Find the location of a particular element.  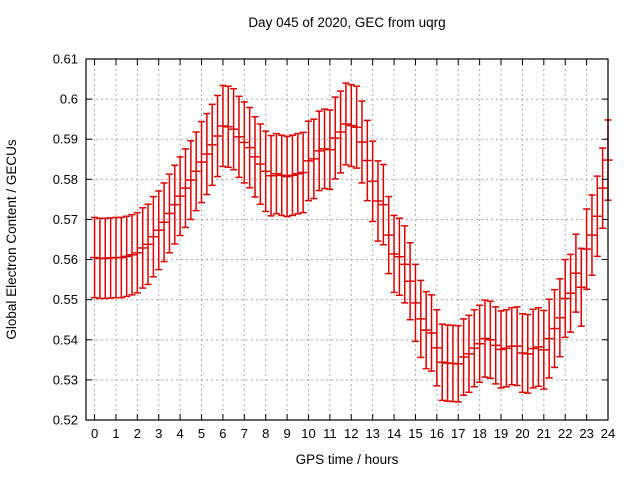

y-tick-label: 0.55 is located at coordinates (65, 299).